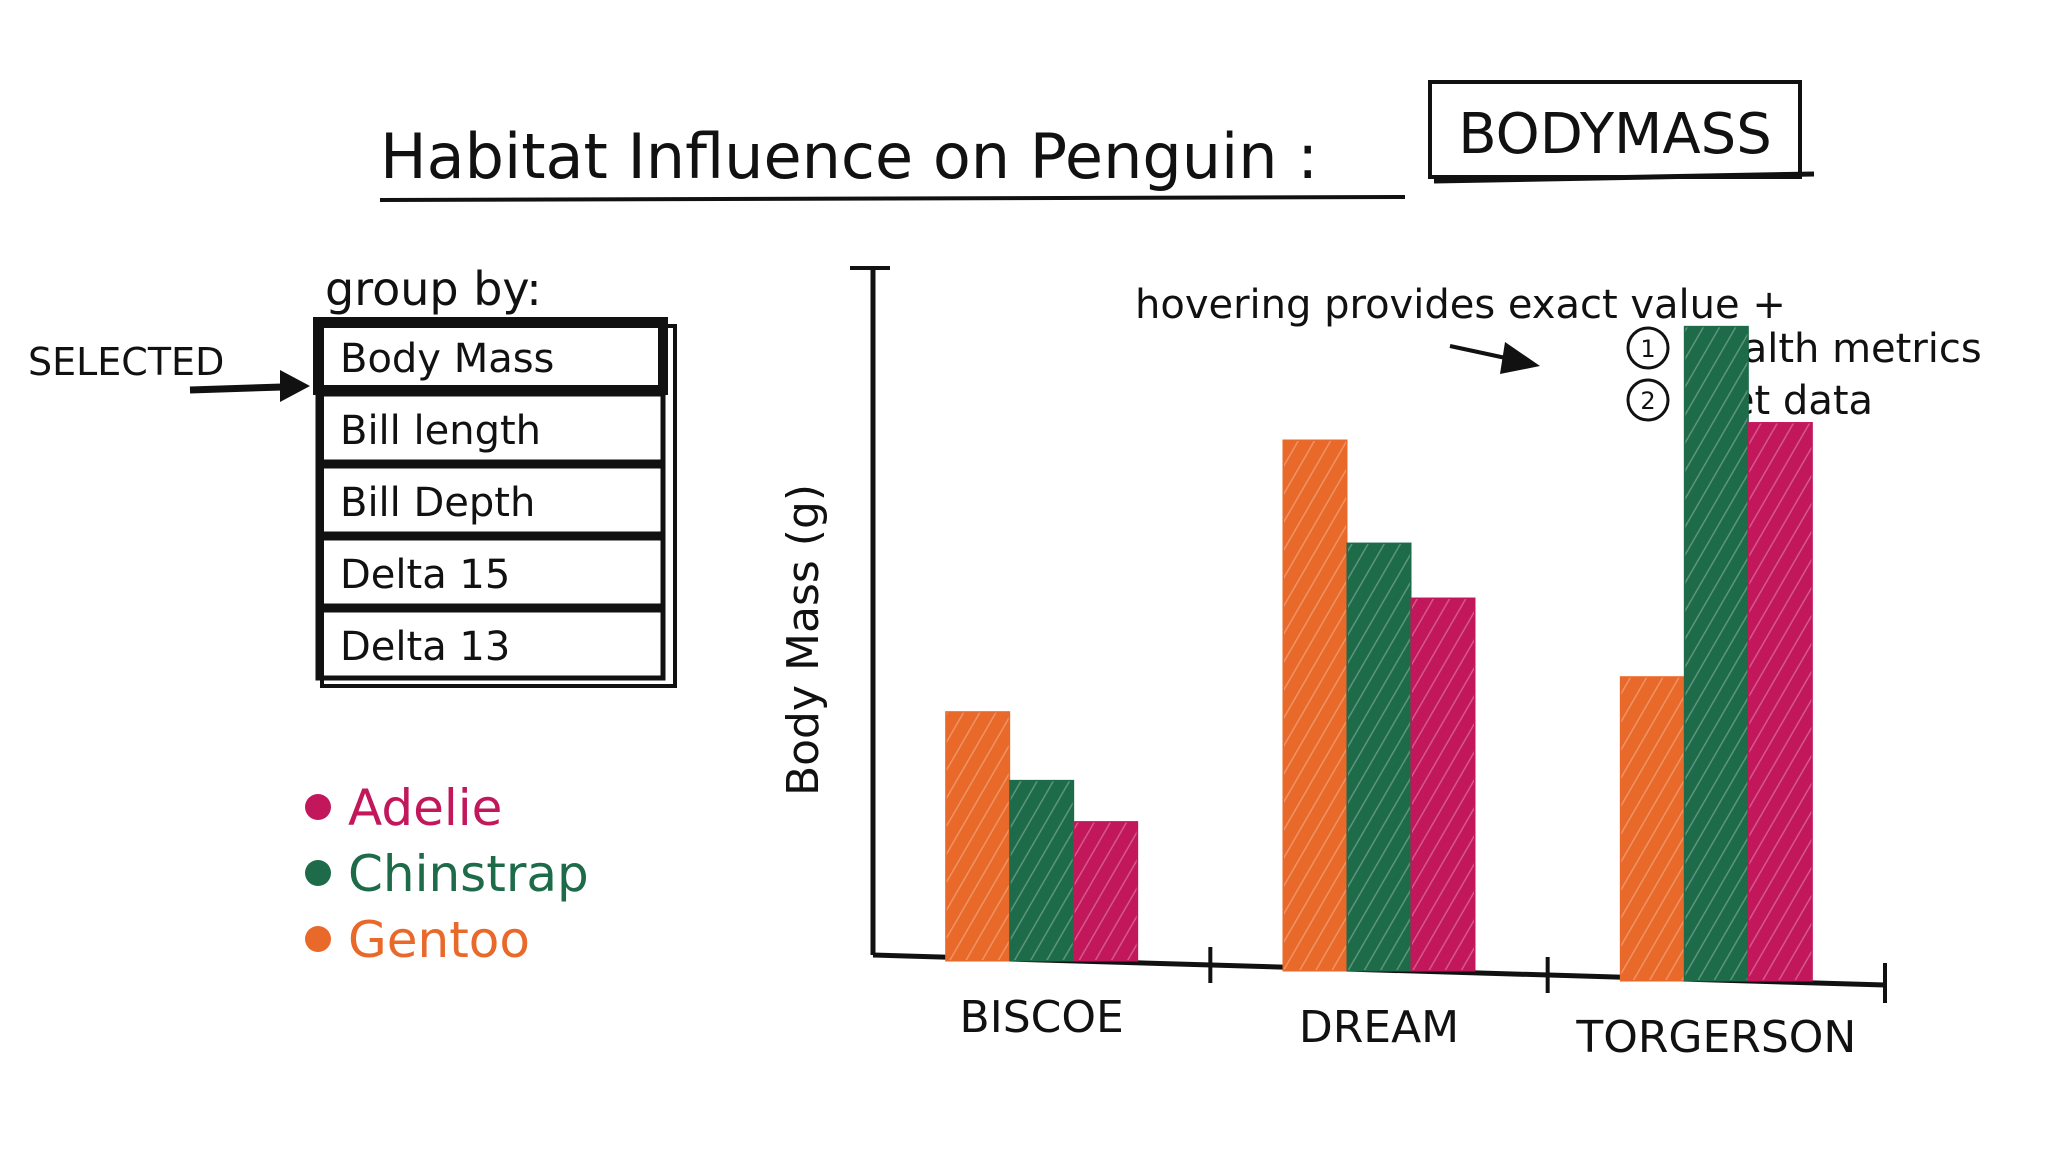 Image resolution: width=2052 pixels, height=1158 pixels. I want to click on legend-item-adelie: Adelie, so click(403, 808).